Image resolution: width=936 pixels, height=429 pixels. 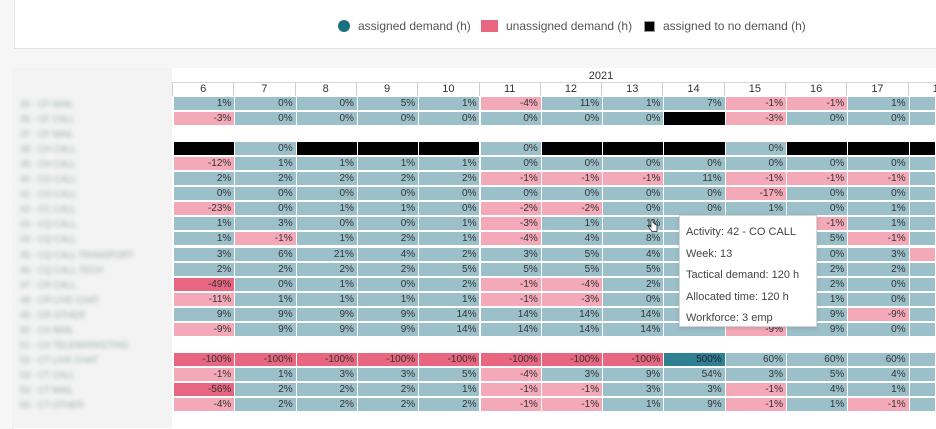 I want to click on heatmap-cell: -56%, so click(x=205, y=389).